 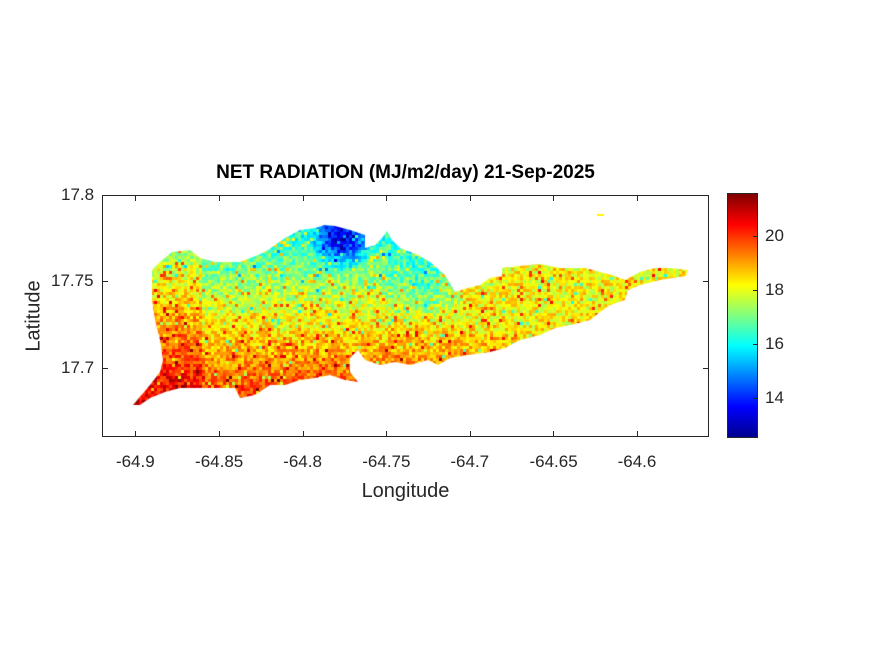 I want to click on colorbar-tick-label: 16, so click(x=774, y=343).